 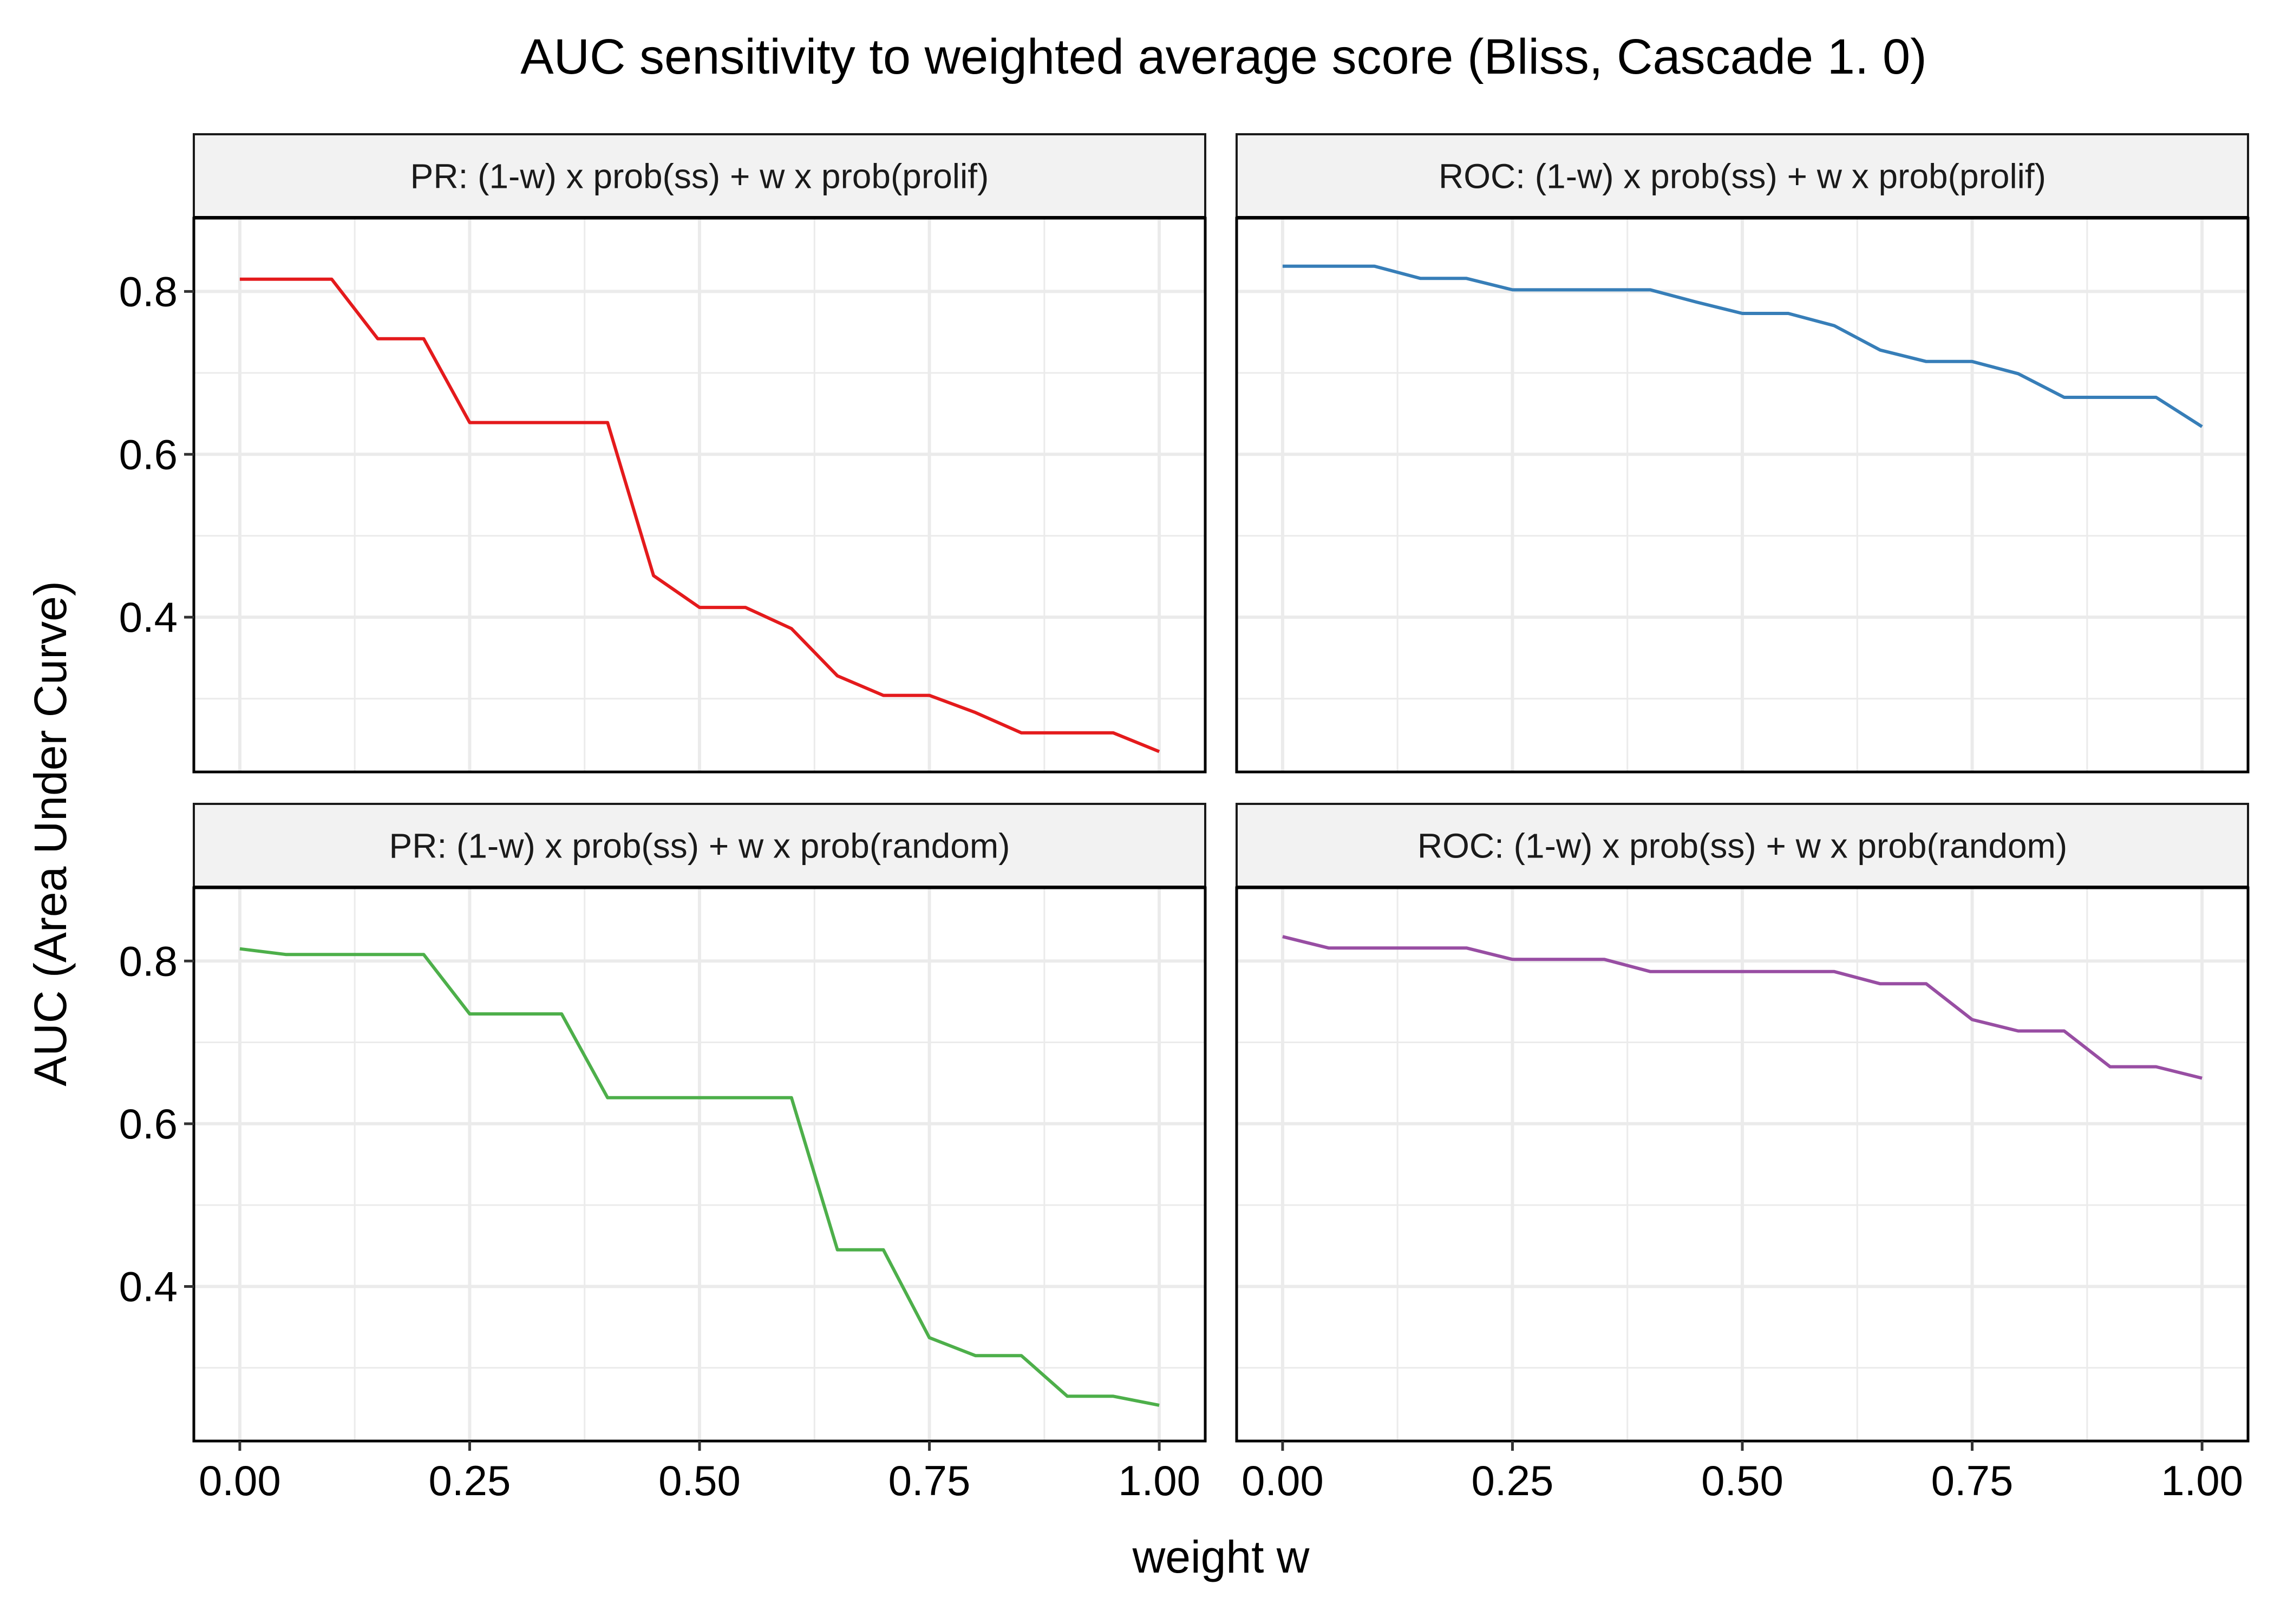 I want to click on panel-4-x-tick-label: 1.00, so click(x=2202, y=1480).